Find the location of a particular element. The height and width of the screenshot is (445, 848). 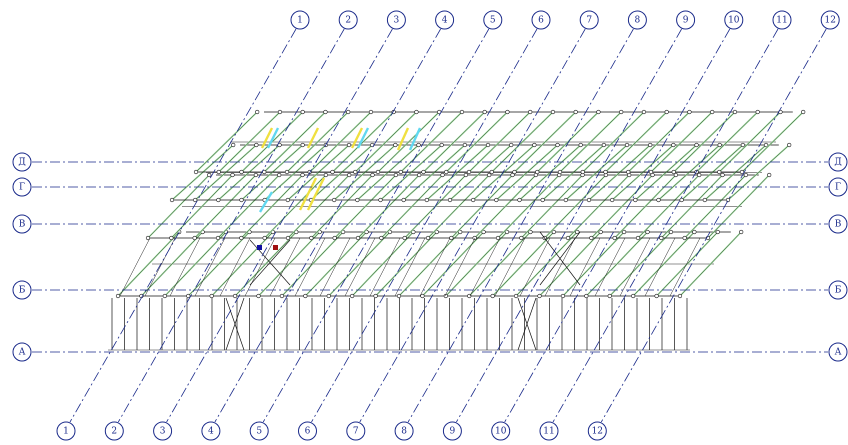

axis-bubble-right-Б: Б is located at coordinates (838, 290).